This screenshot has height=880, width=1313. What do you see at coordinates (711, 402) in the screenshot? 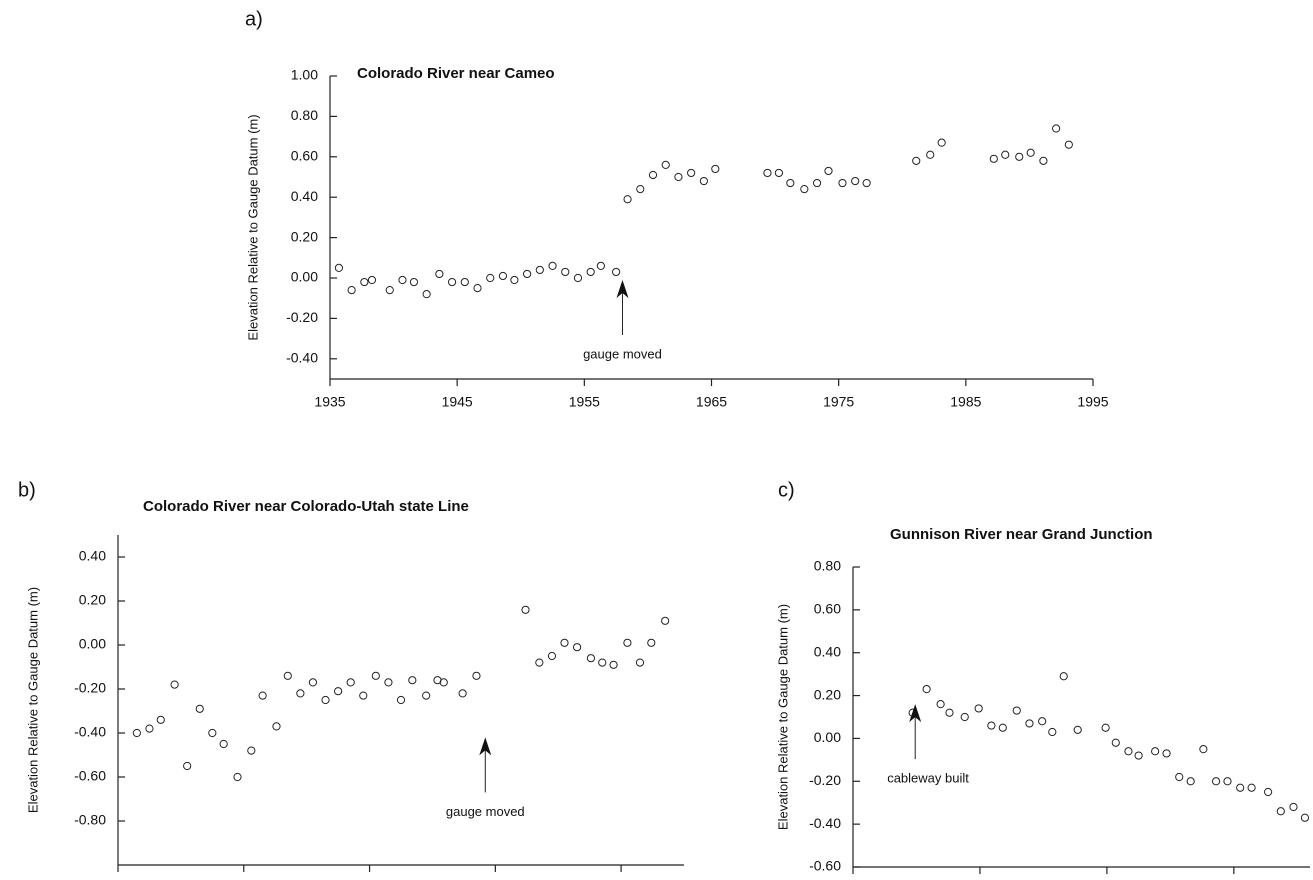
I see `x-tick-label: 1965` at bounding box center [711, 402].